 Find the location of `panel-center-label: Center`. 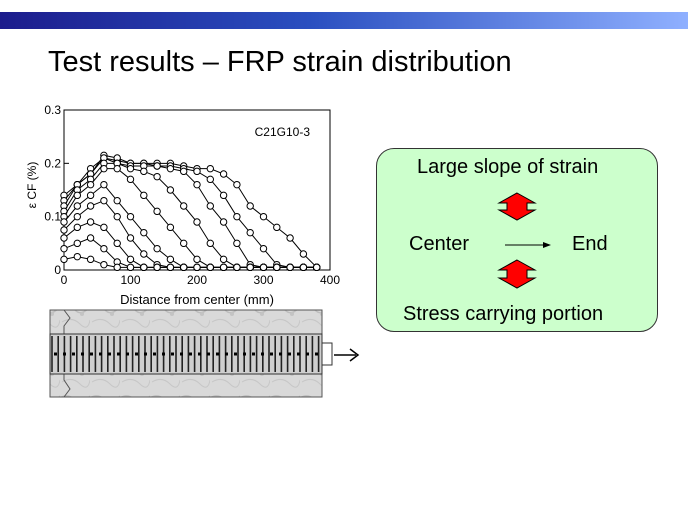

panel-center-label: Center is located at coordinates (439, 244).